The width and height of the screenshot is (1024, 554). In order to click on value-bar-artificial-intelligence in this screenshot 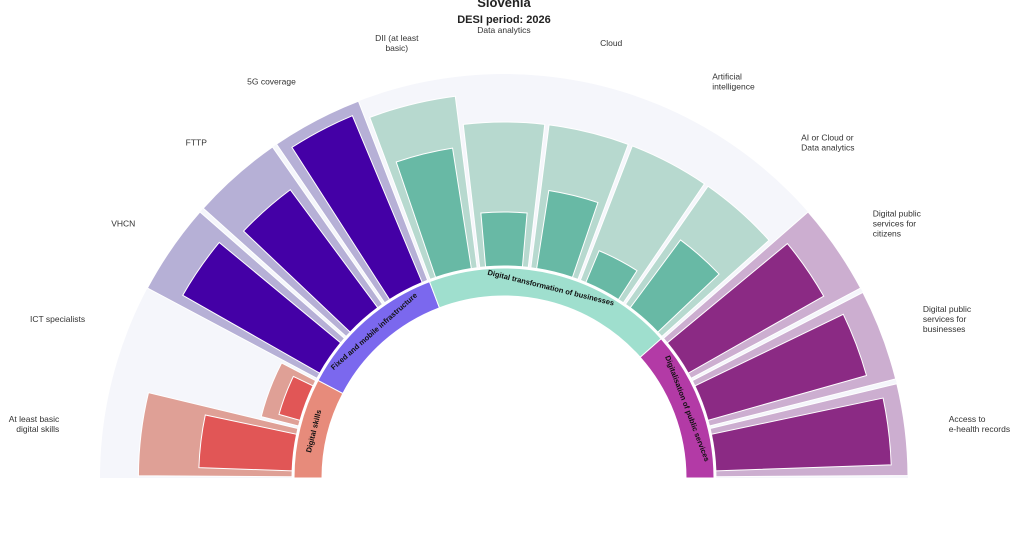, I will do `click(611, 275)`.